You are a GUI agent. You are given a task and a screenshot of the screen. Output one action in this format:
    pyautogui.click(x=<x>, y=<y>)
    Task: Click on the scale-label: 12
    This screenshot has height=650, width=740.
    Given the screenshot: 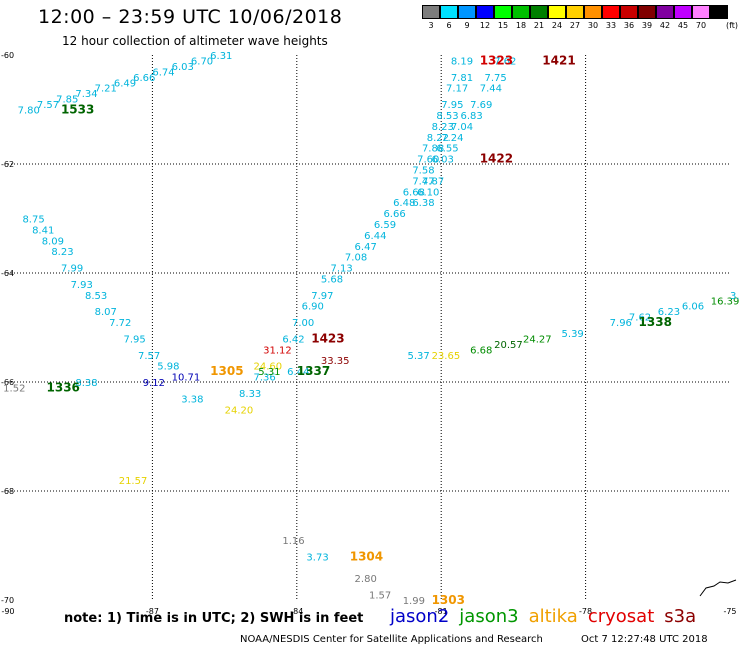 What is the action you would take?
    pyautogui.click(x=485, y=25)
    